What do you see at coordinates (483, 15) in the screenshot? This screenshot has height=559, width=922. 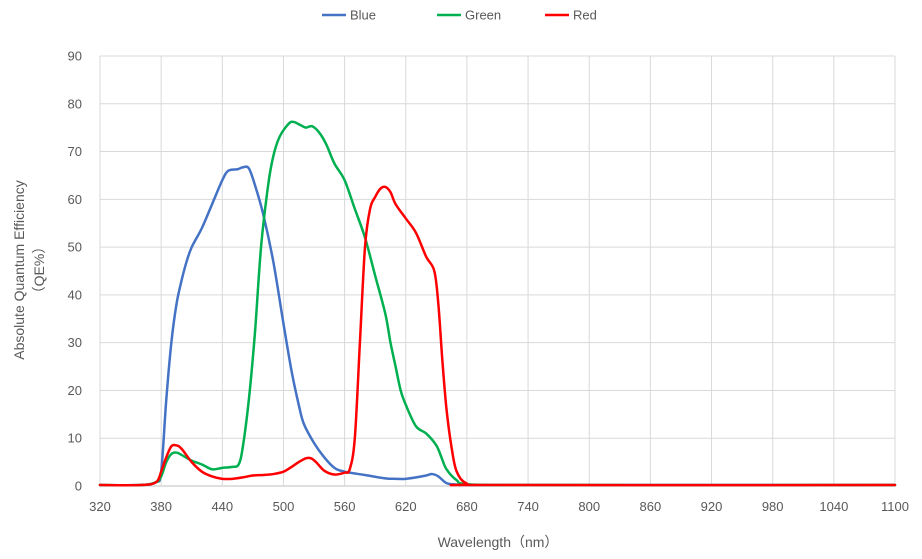 I see `legend-label-green: Green` at bounding box center [483, 15].